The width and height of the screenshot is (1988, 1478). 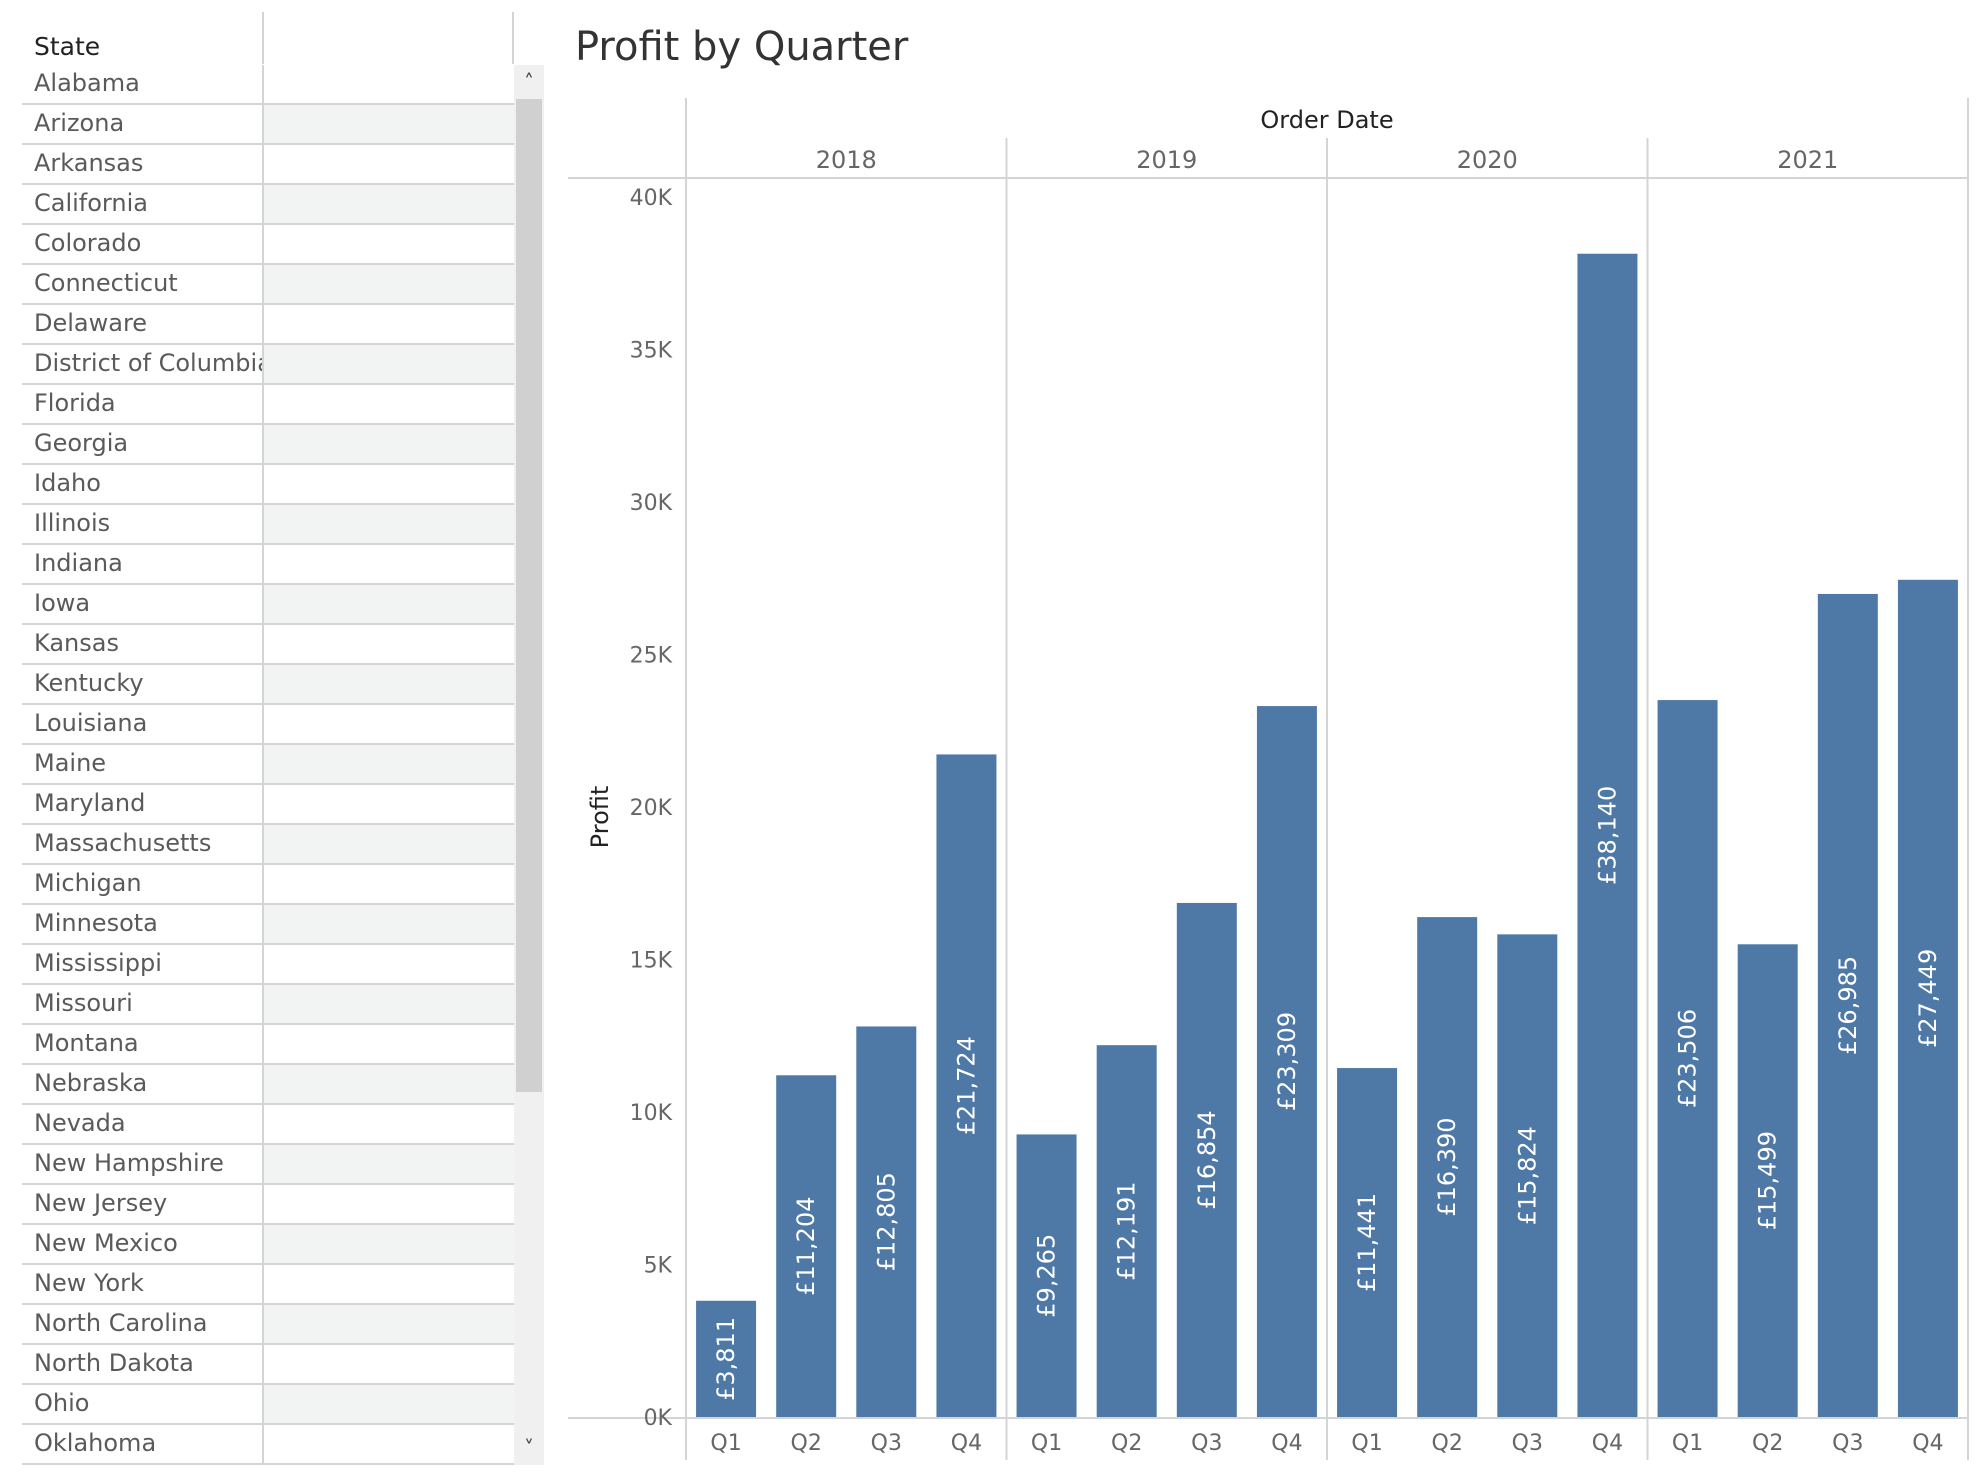 What do you see at coordinates (1527, 1443) in the screenshot?
I see `x-tick-label: Q3` at bounding box center [1527, 1443].